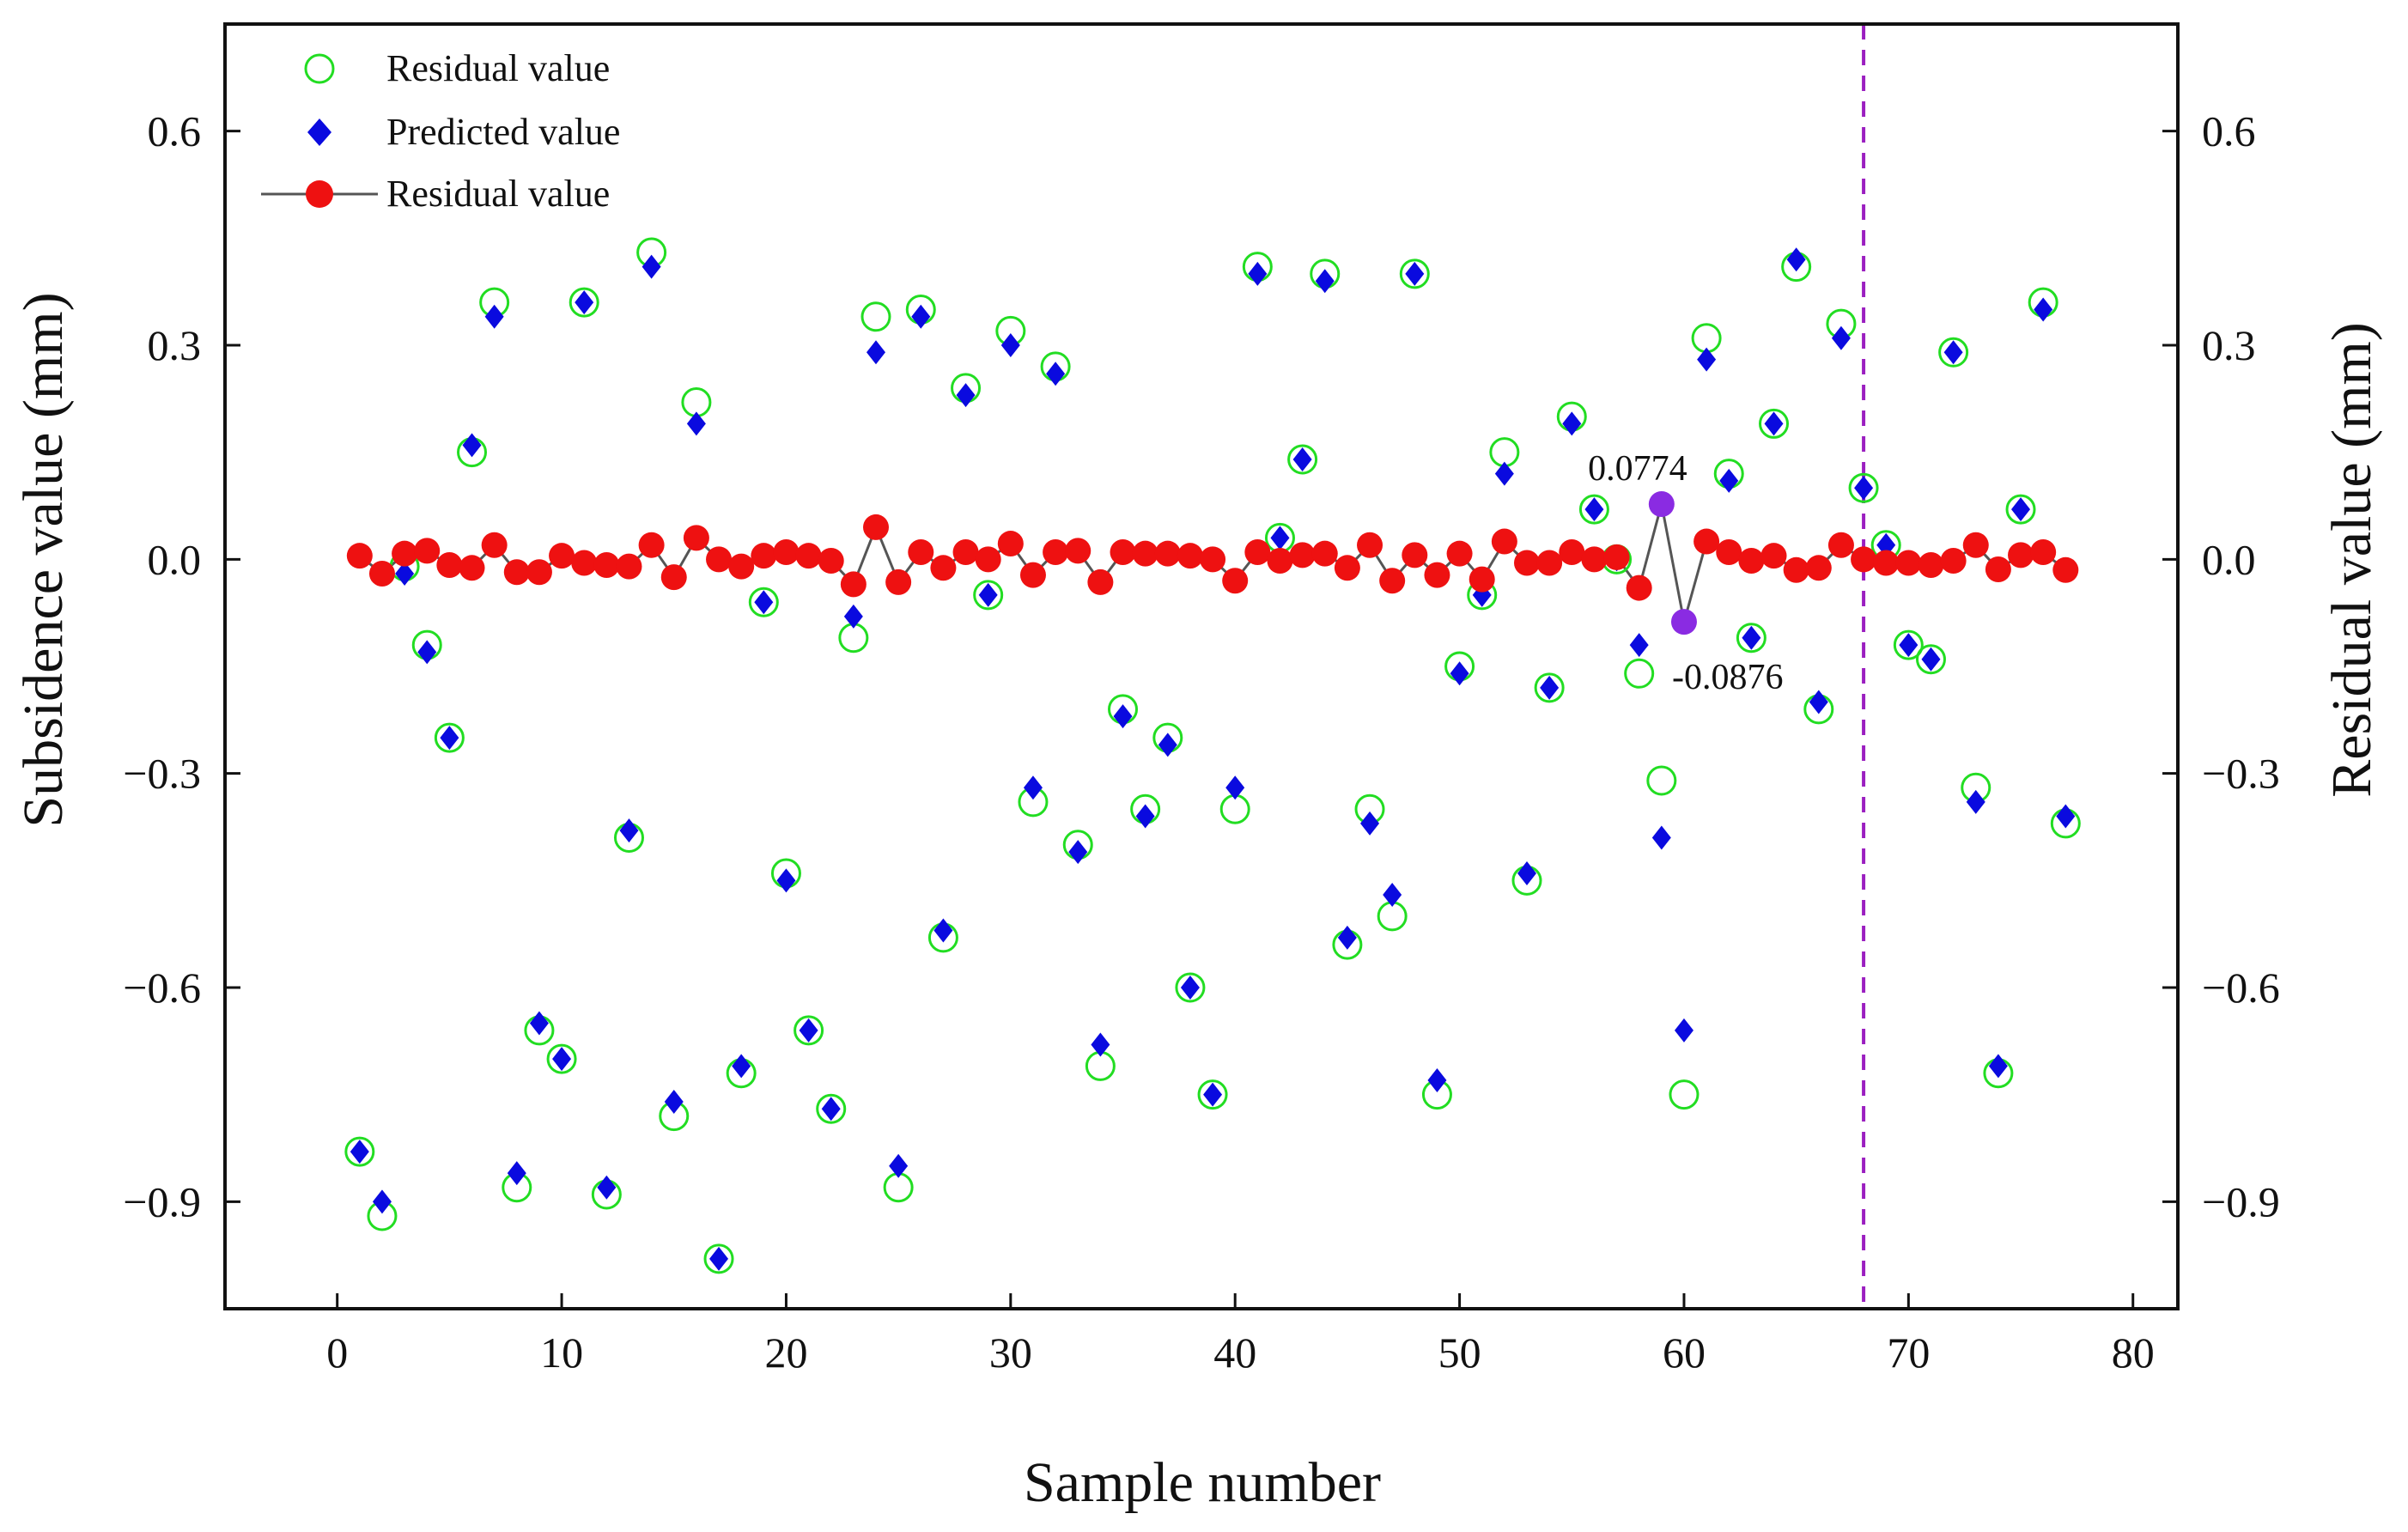 This screenshot has height=1532, width=2408. What do you see at coordinates (2241, 774) in the screenshot?
I see `y2-tick-label: −0.3` at bounding box center [2241, 774].